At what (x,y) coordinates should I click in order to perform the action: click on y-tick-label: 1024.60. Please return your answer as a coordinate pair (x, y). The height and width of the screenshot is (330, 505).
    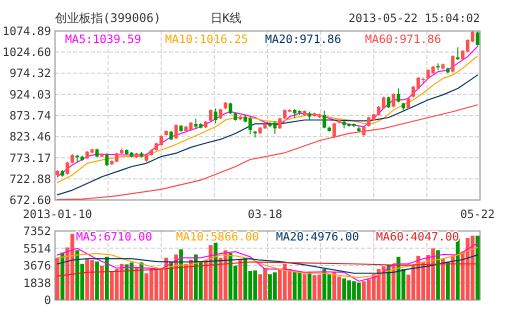
    Looking at the image, I should click on (27, 52).